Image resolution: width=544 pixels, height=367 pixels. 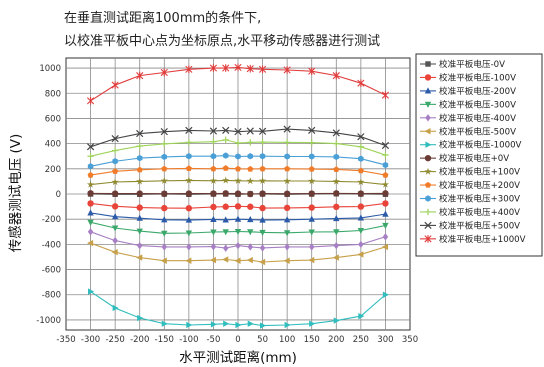 What do you see at coordinates (477, 131) in the screenshot?
I see `legend-label: 校准平板电压-500V` at bounding box center [477, 131].